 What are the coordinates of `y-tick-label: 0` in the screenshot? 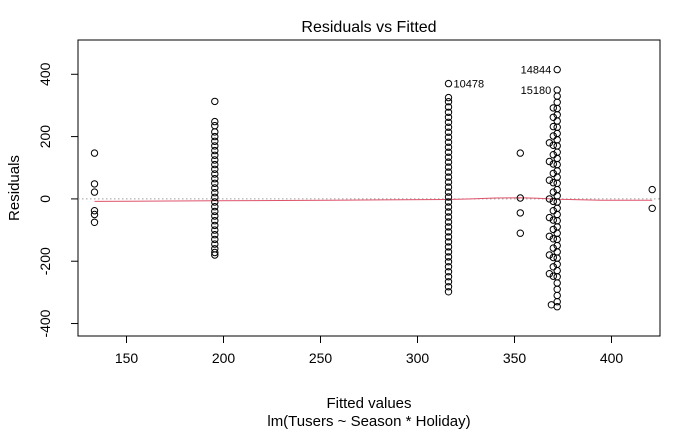 It's located at (45, 199).